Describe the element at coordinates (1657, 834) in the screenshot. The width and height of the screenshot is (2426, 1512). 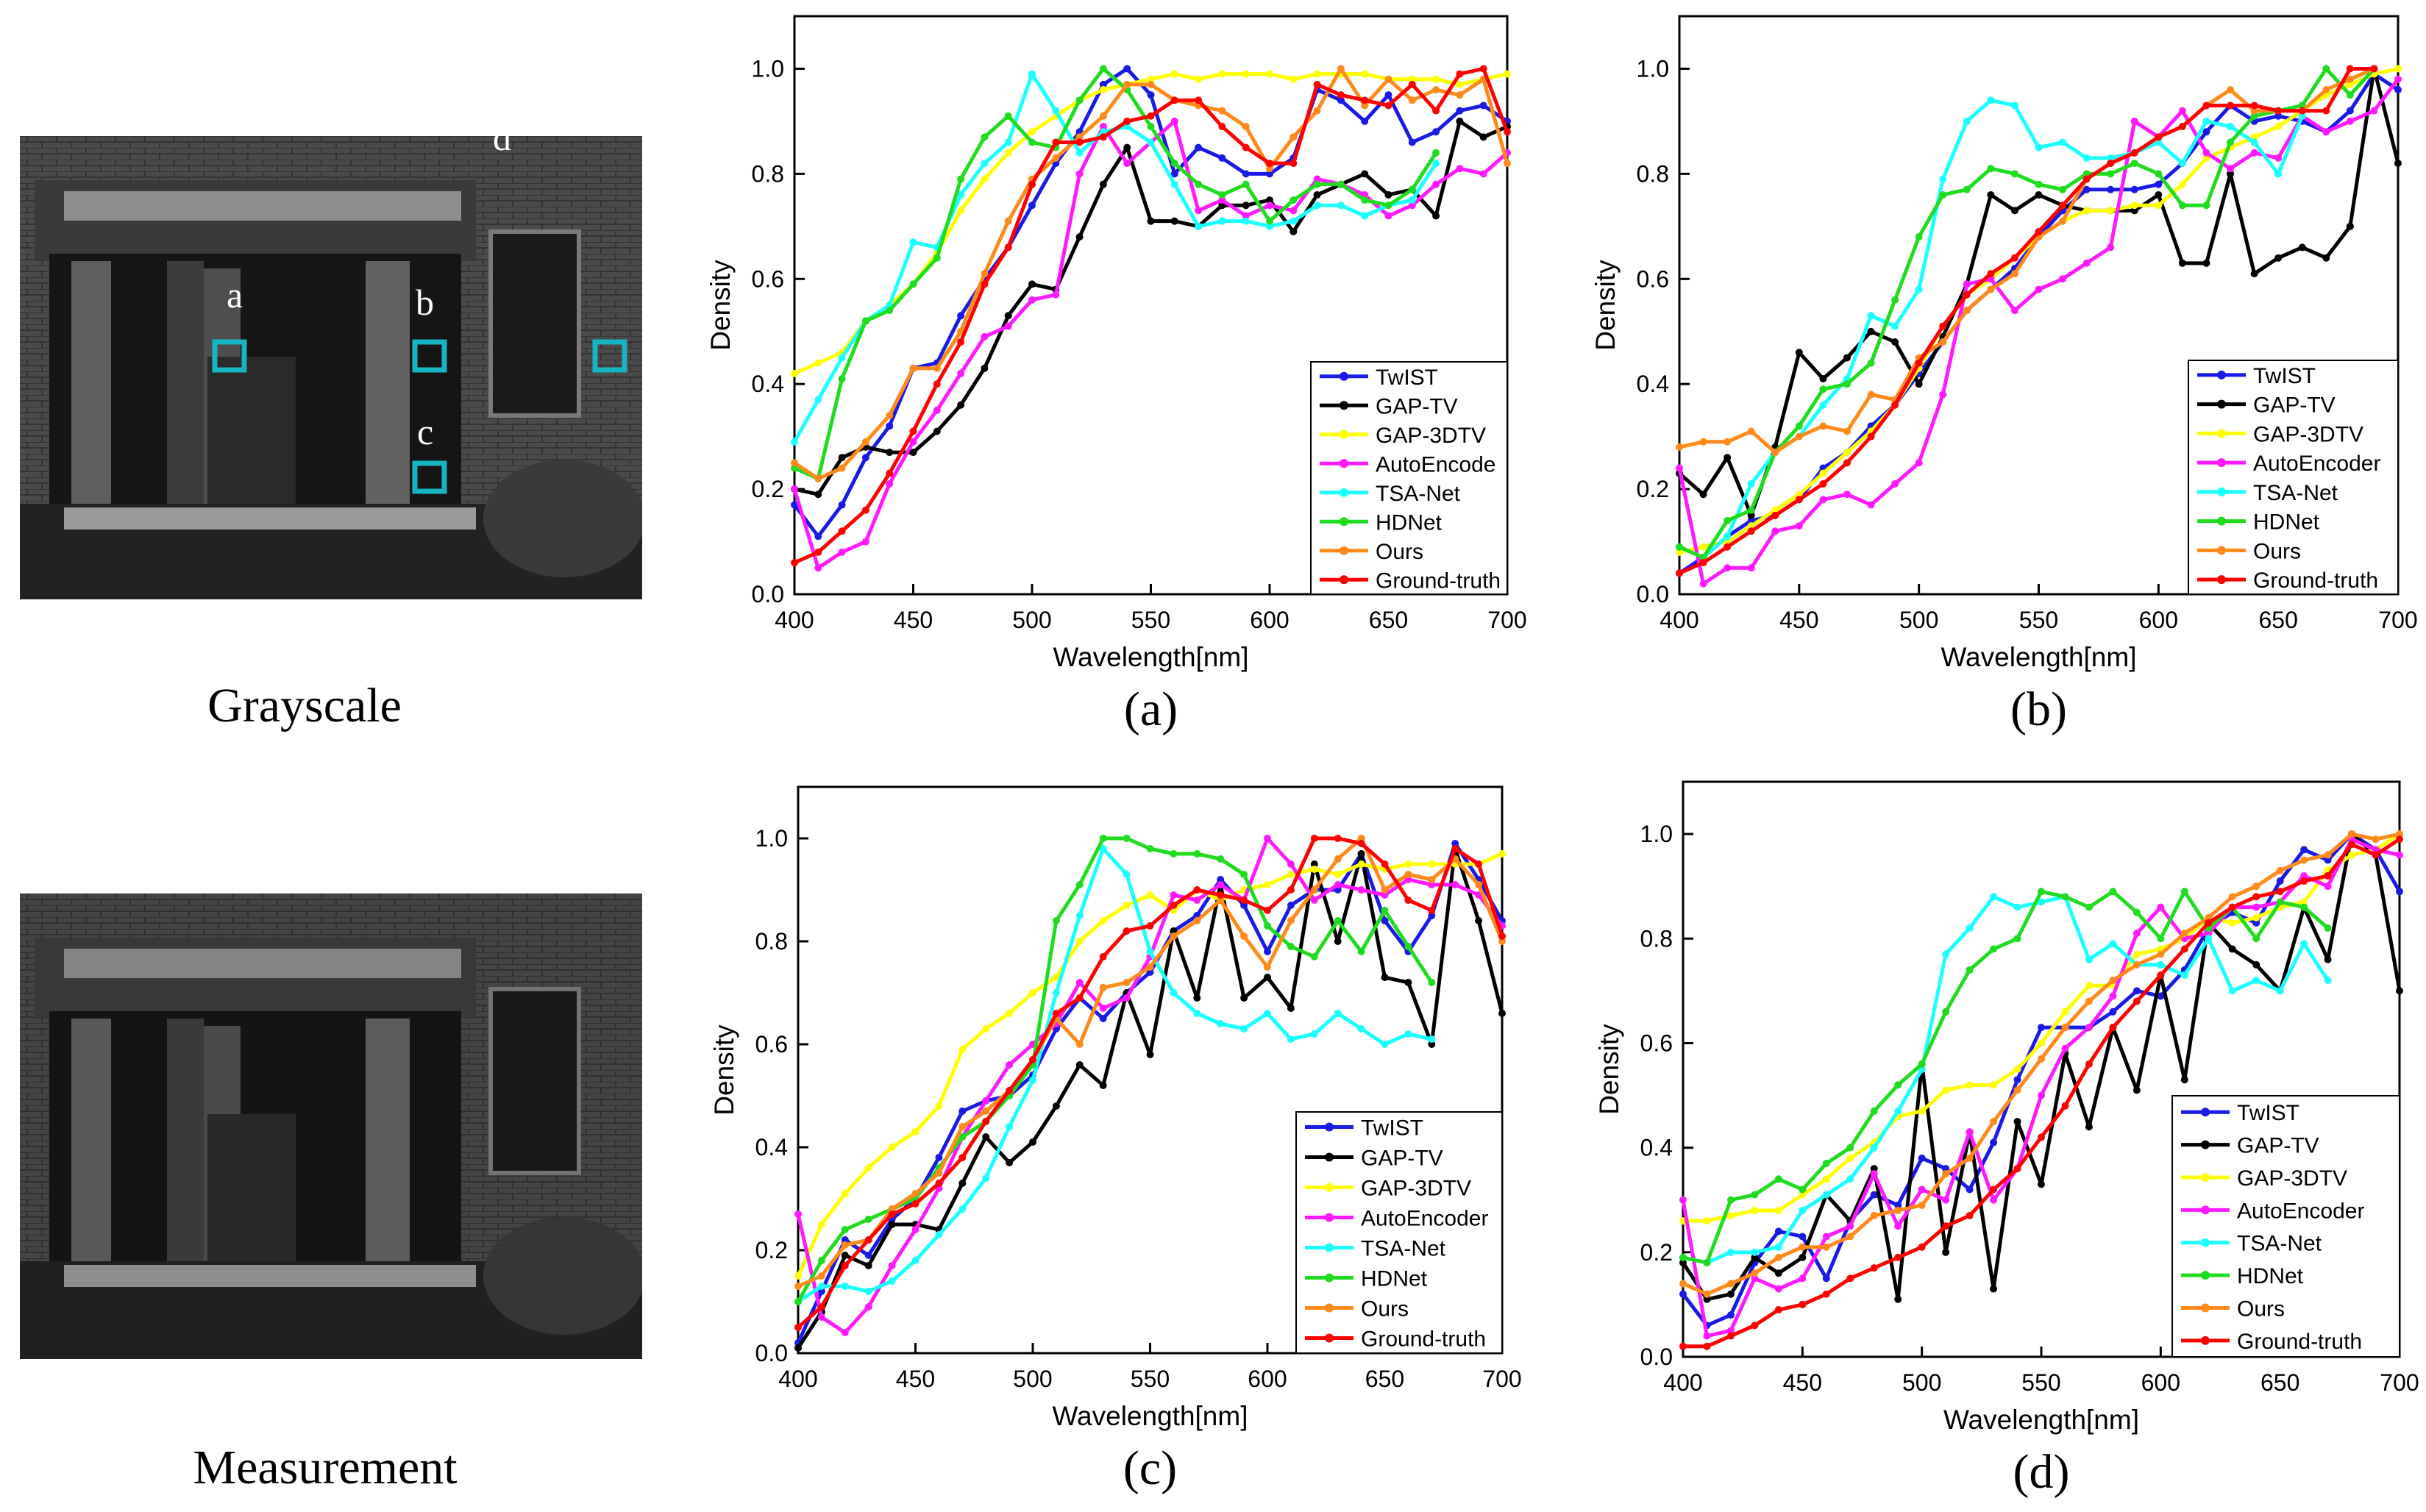
I see `y-tick-label: 1.0` at that location.